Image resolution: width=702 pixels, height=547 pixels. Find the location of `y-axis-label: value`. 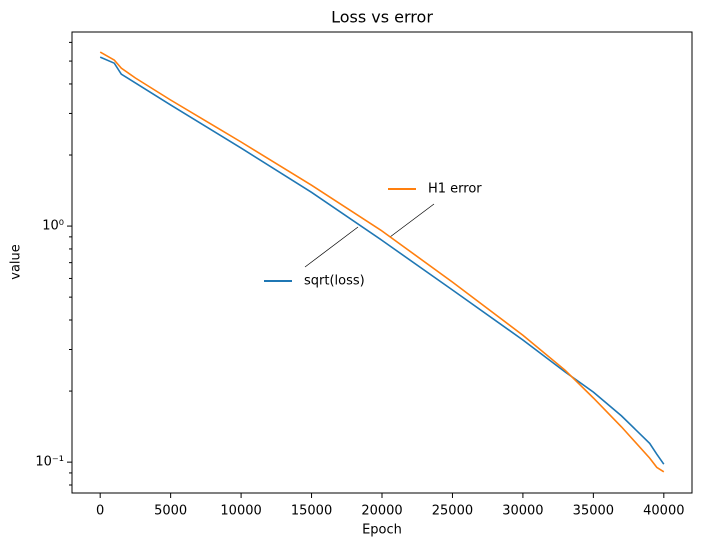

y-axis-label: value is located at coordinates (16, 262).